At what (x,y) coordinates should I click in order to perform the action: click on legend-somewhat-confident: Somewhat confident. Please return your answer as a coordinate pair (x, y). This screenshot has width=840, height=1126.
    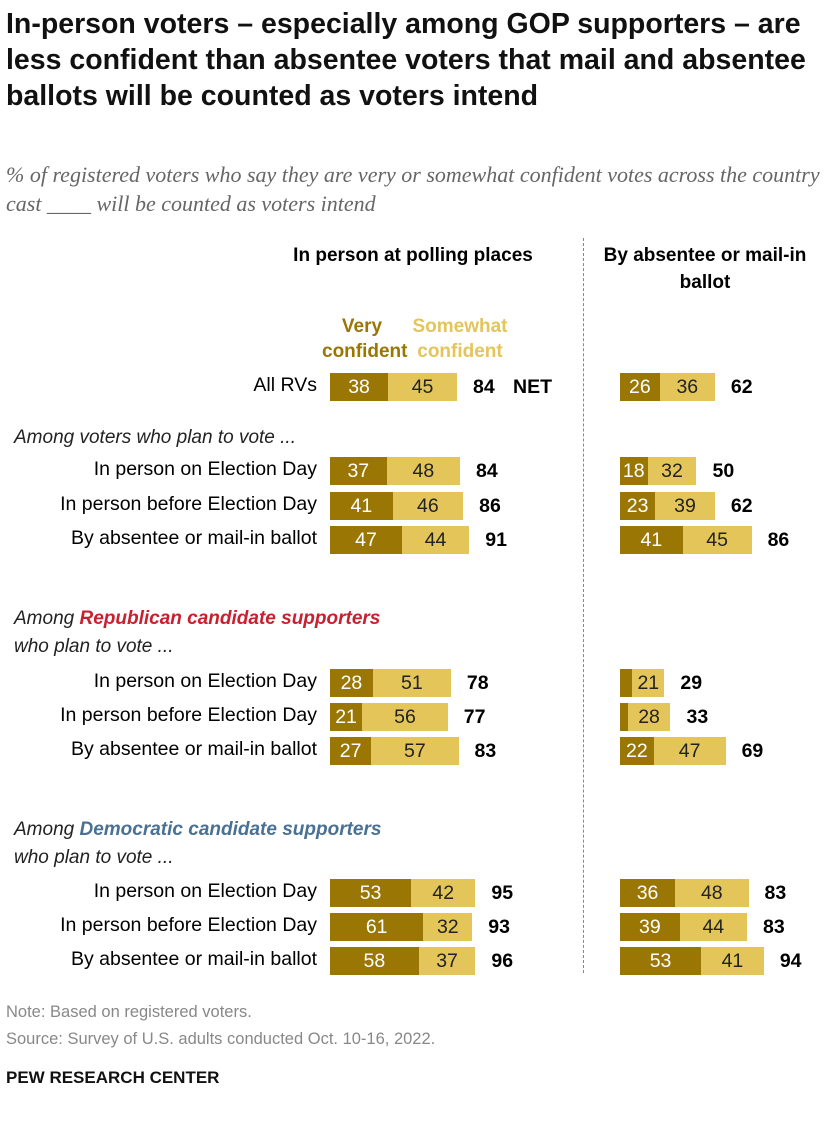
    Looking at the image, I should click on (460, 339).